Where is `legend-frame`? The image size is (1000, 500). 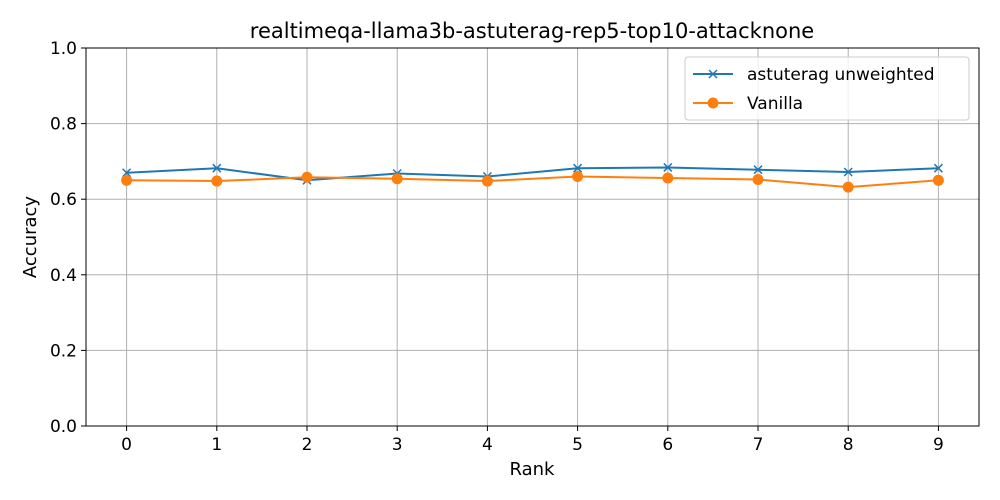 legend-frame is located at coordinates (827, 88).